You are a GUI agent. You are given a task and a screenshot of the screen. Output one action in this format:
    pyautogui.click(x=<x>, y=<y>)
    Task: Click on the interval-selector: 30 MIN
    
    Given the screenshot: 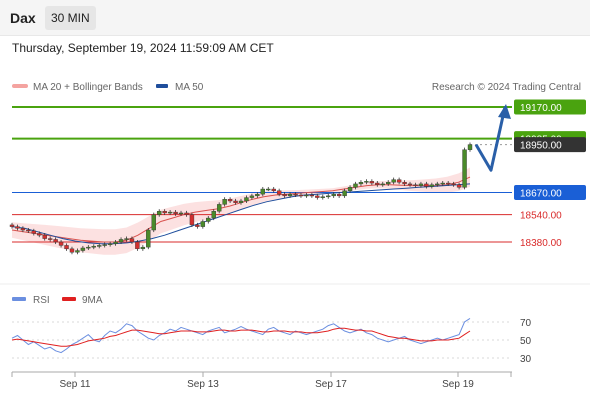 What is the action you would take?
    pyautogui.click(x=70, y=18)
    